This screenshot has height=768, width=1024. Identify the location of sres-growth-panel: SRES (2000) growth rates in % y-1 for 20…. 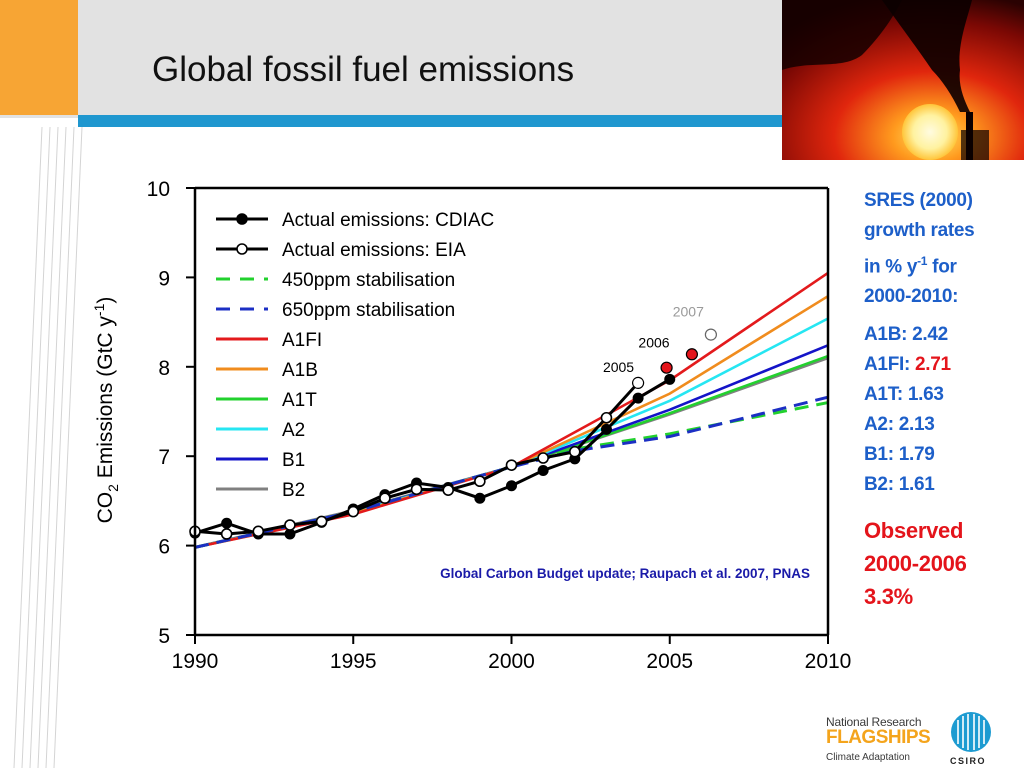
(944, 399).